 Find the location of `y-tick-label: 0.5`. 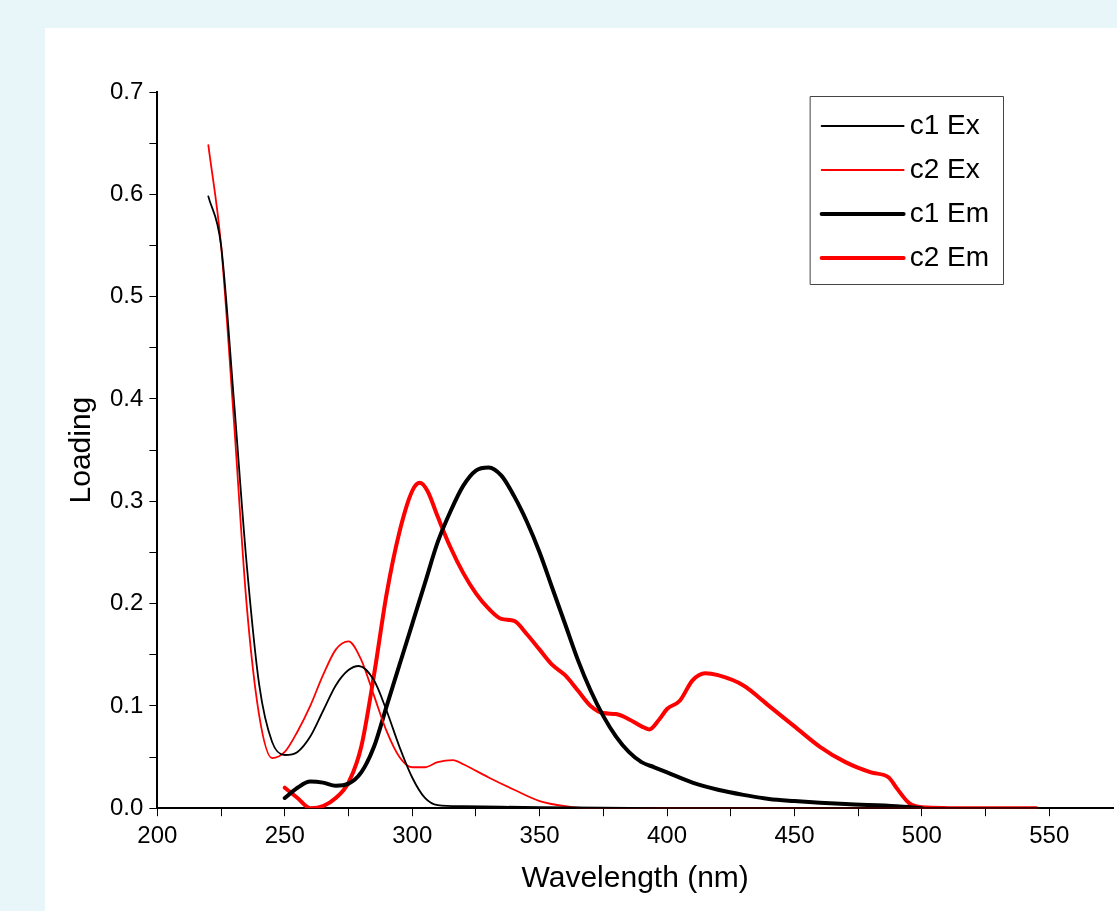

y-tick-label: 0.5 is located at coordinates (126, 295).